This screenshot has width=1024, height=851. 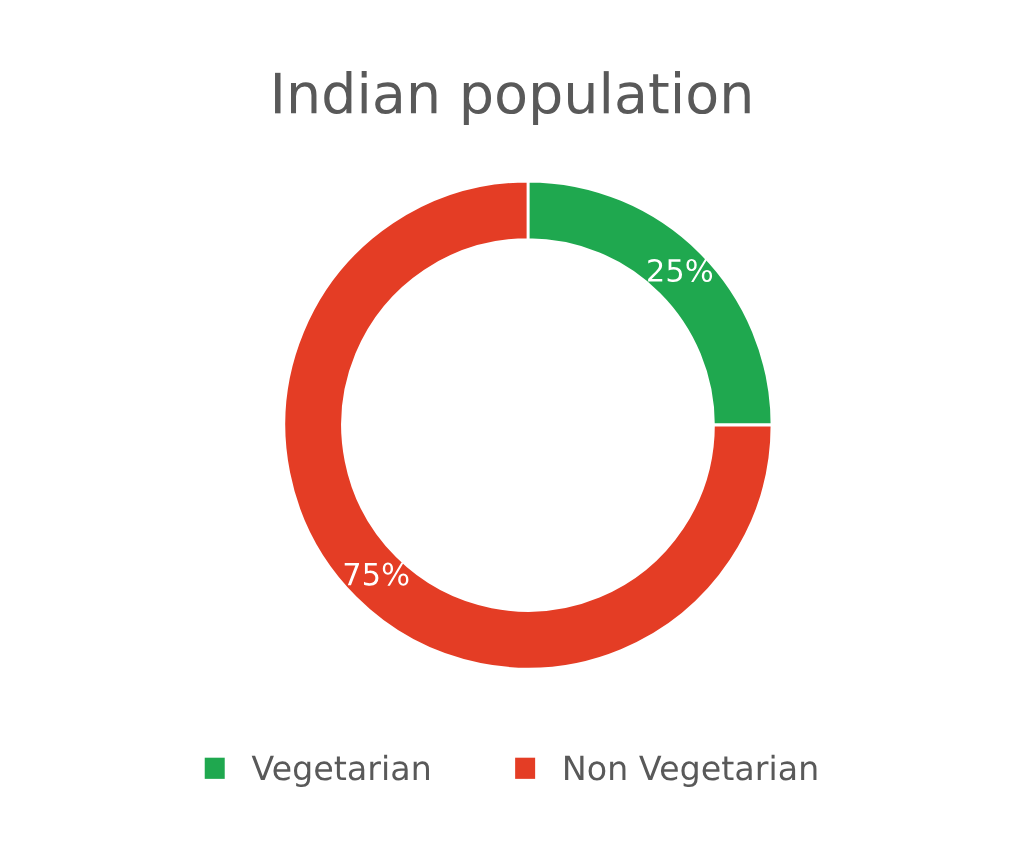 I want to click on chart-title: Indian population, so click(x=512, y=98).